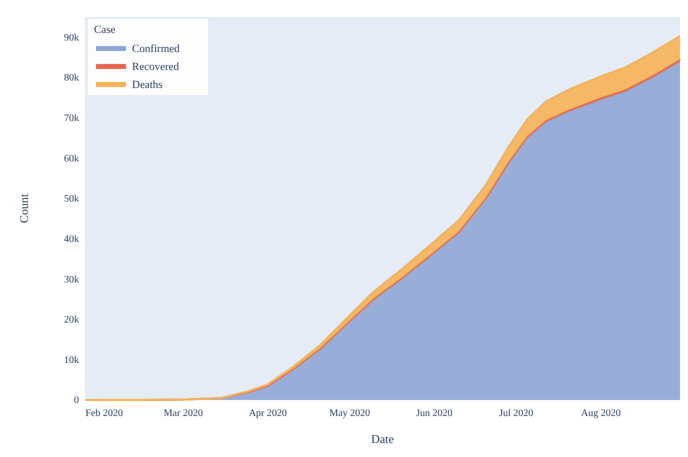  What do you see at coordinates (71, 158) in the screenshot?
I see `y-tick-label: 60k` at bounding box center [71, 158].